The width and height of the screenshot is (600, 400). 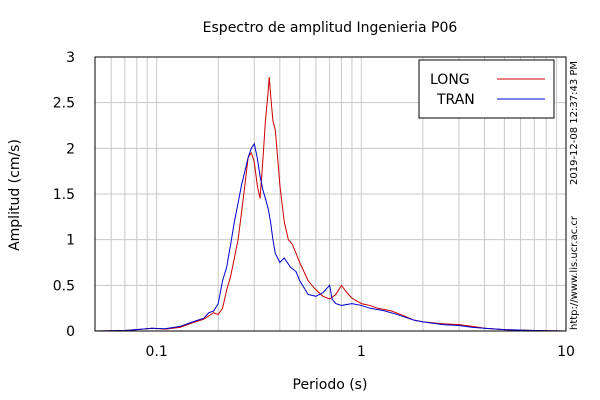 I want to click on legend-box, so click(x=486, y=89).